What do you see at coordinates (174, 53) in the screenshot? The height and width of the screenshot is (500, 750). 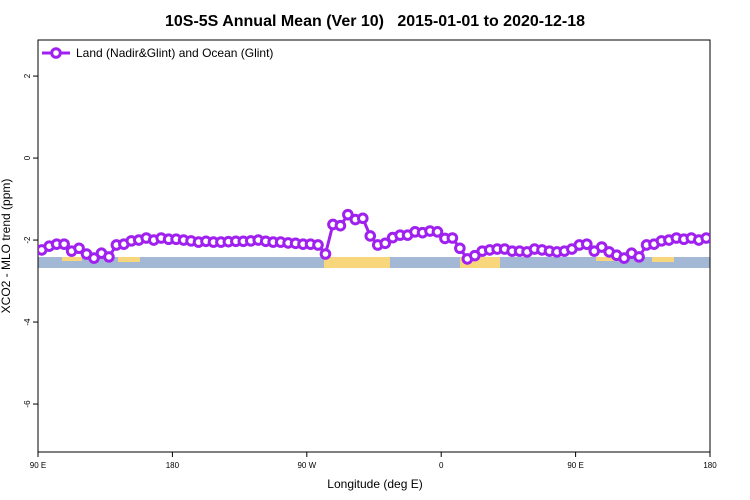 I see `legend-label: Land (Nadir&Glint) and Ocean (Glint)` at bounding box center [174, 53].